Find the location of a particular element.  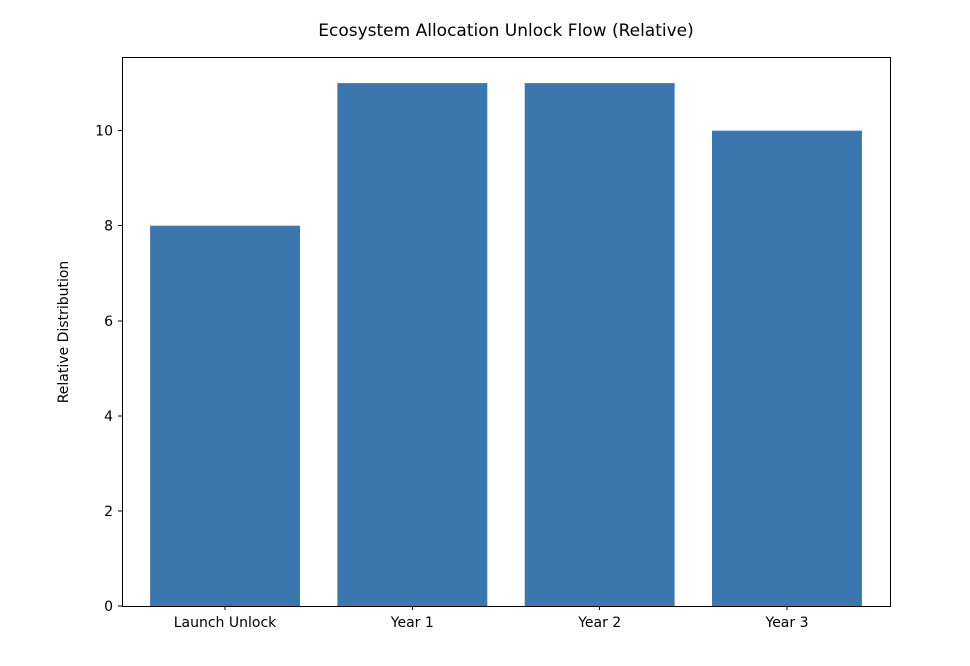

y-tick-label: 8 is located at coordinates (108, 227).